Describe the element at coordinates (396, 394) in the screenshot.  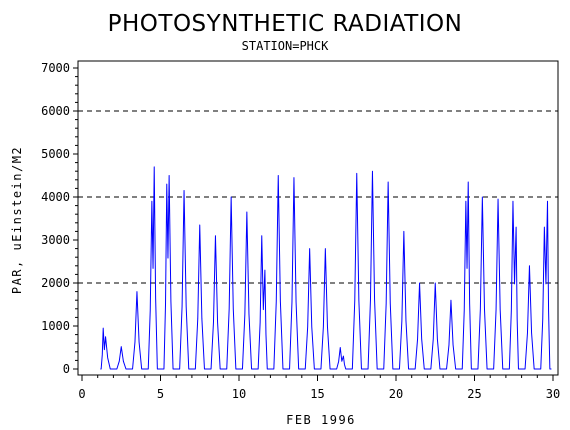
I see `x-tick-label-20: 20` at that location.